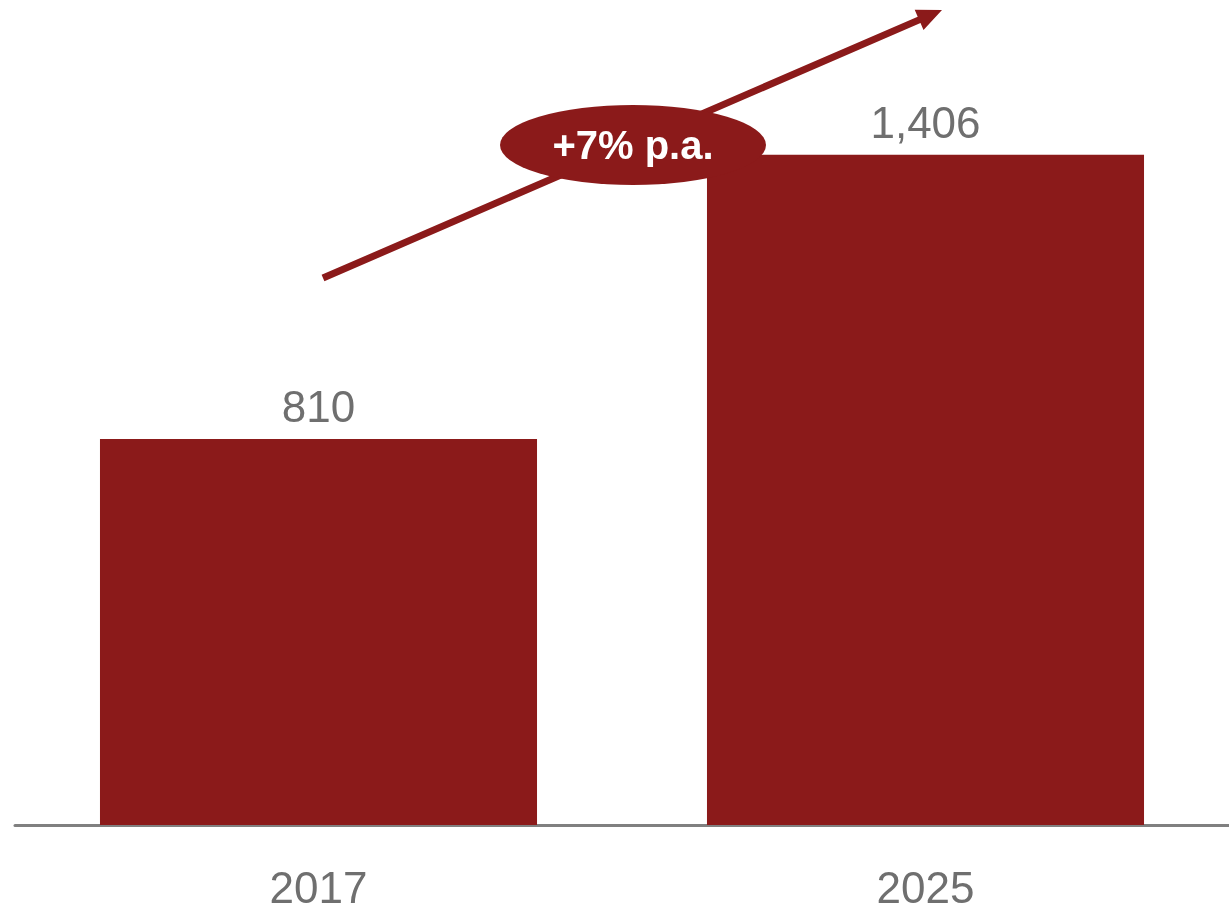 The image size is (1229, 912). I want to click on data-label: 1,406, so click(925, 123).